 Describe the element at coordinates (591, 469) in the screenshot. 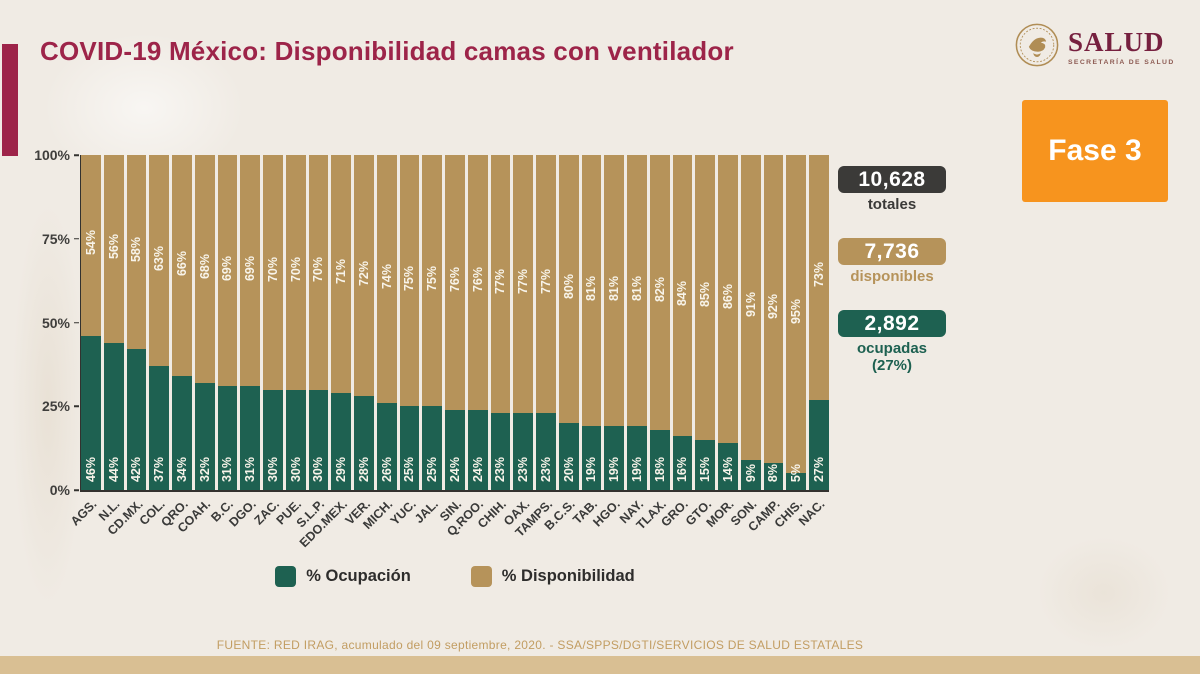

I see `bar-label-ocupacion: 19%` at that location.